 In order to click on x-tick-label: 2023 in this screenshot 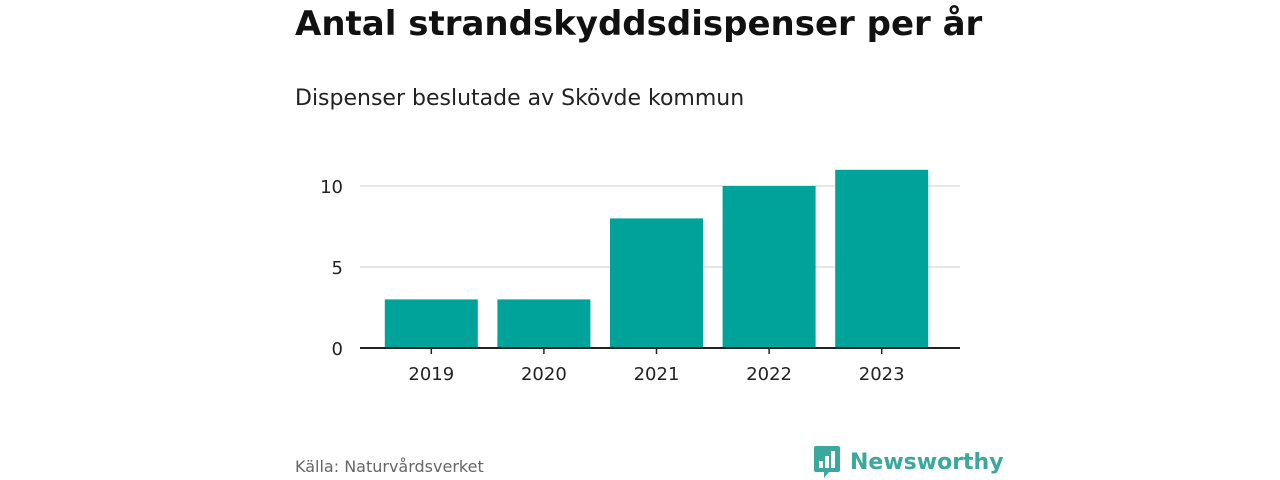, I will do `click(882, 374)`.